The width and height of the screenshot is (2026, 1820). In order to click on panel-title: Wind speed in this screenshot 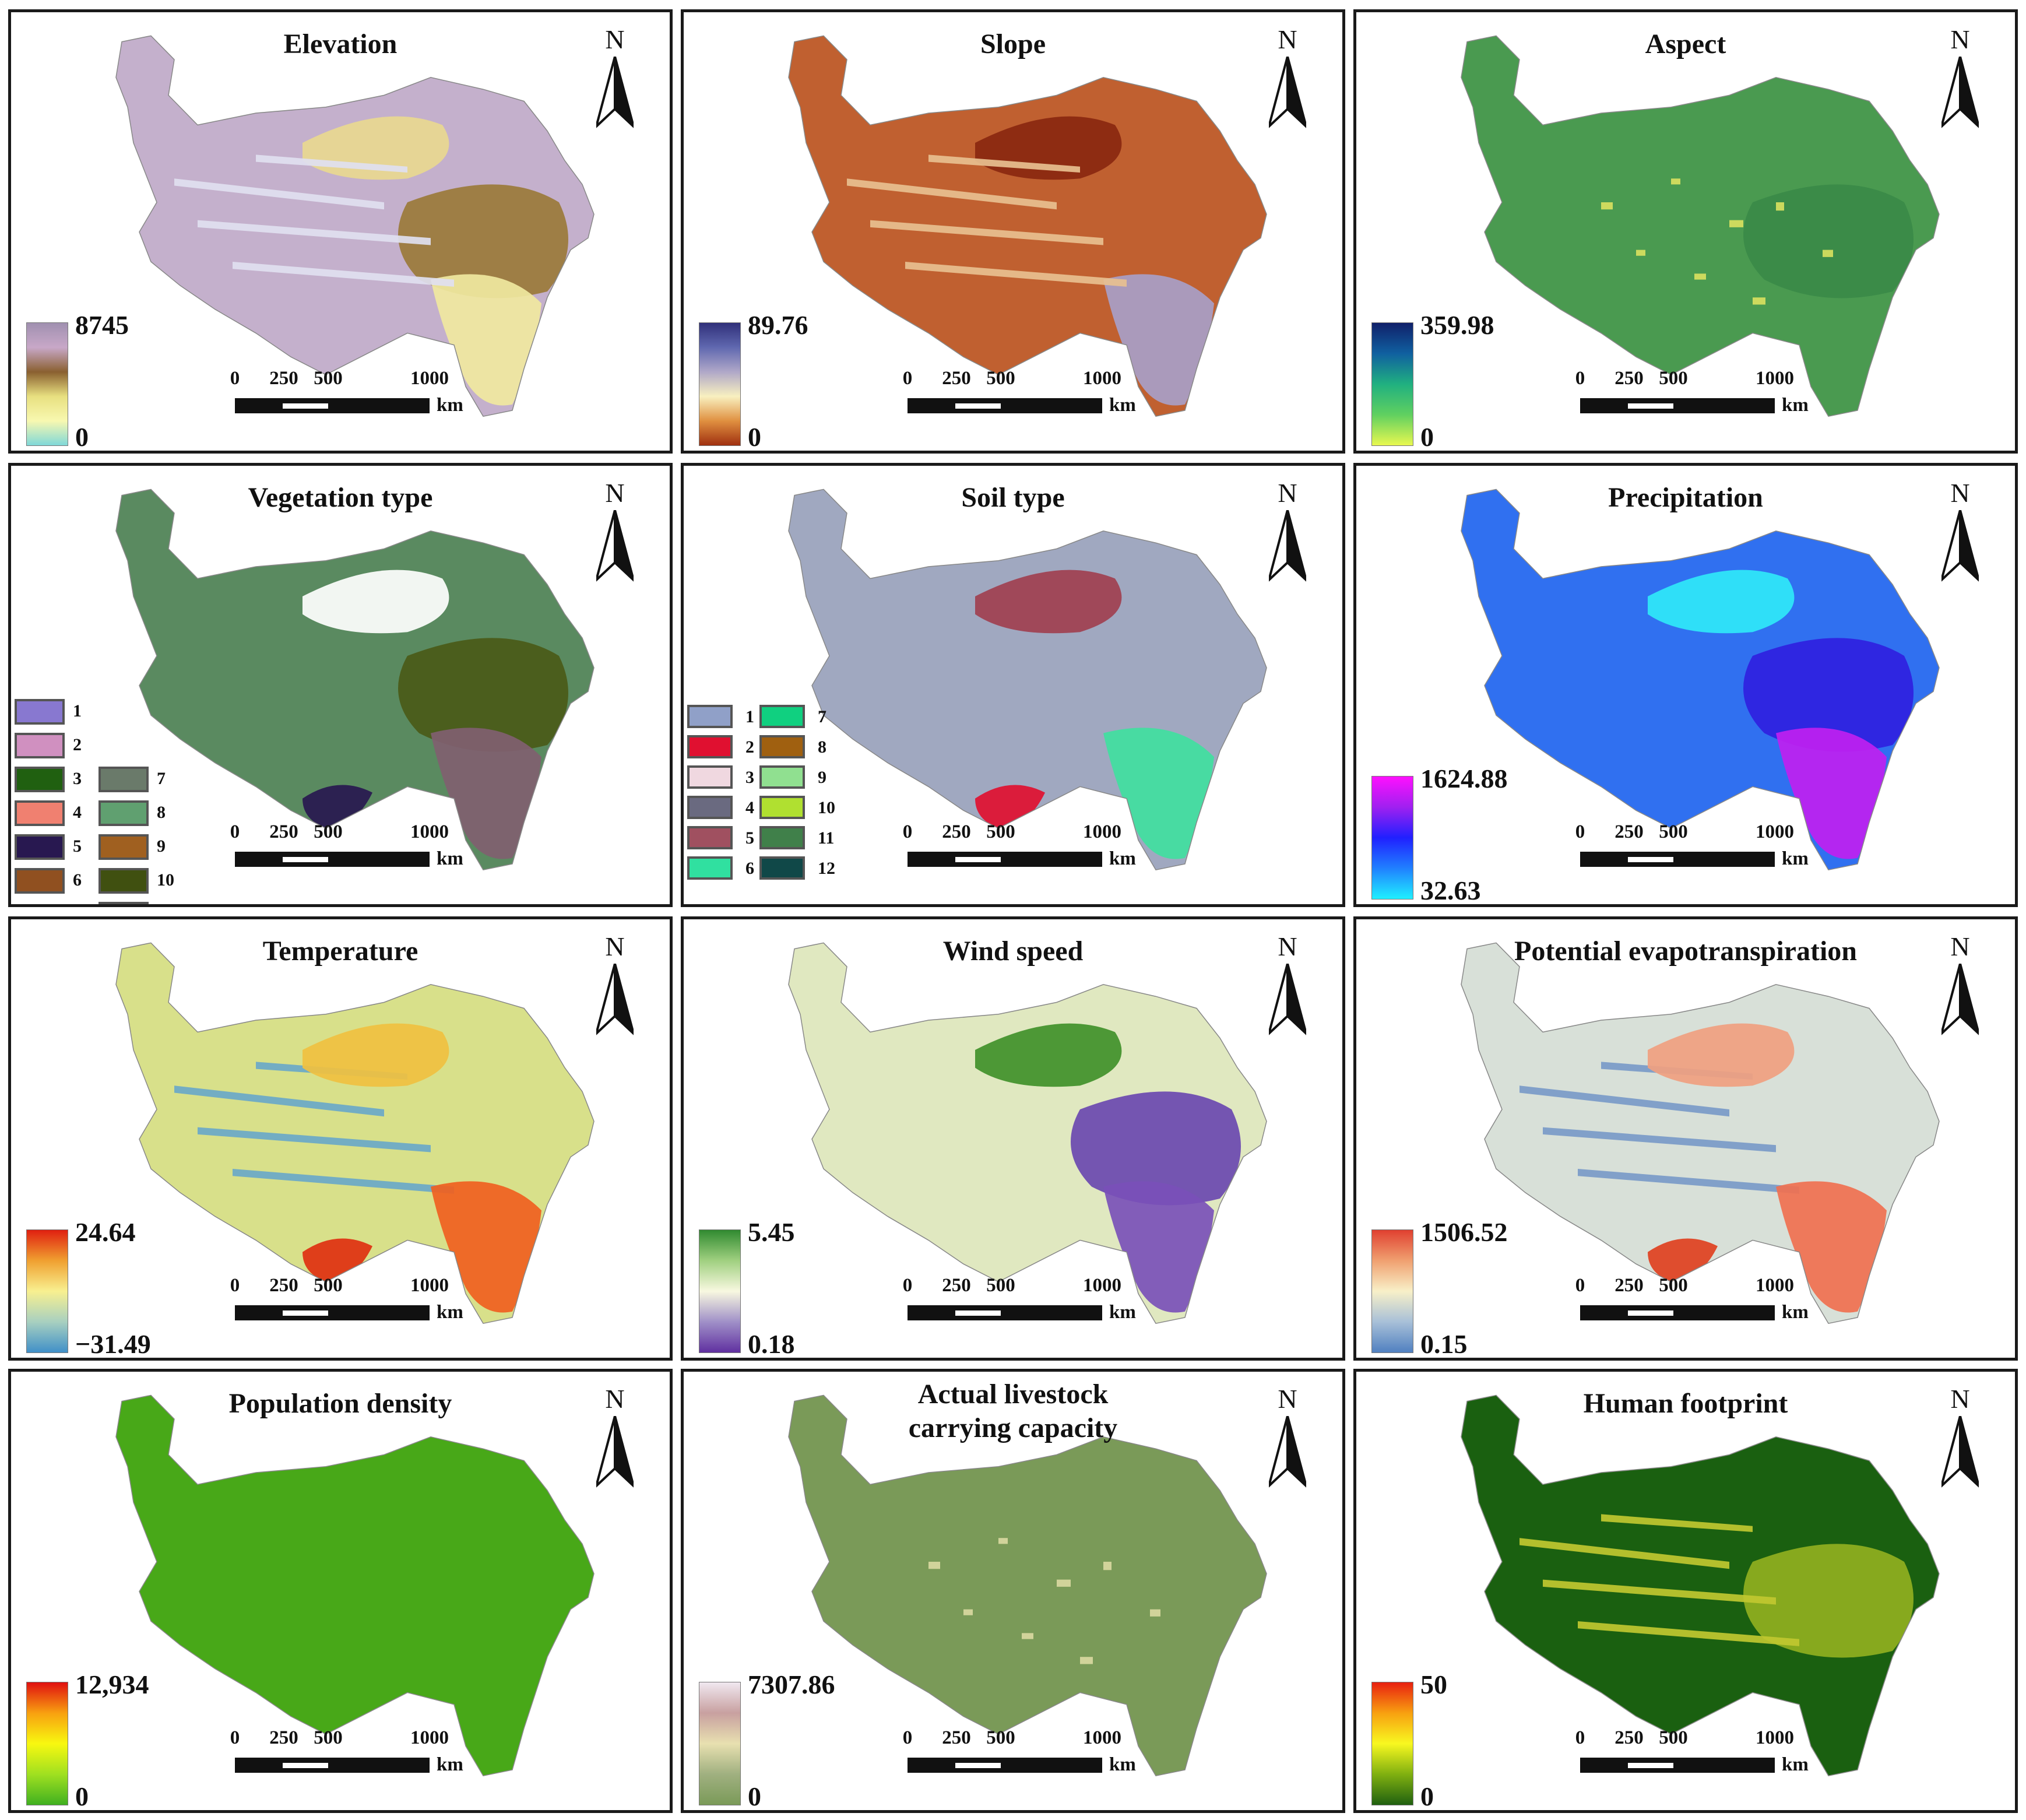, I will do `click(1013, 951)`.